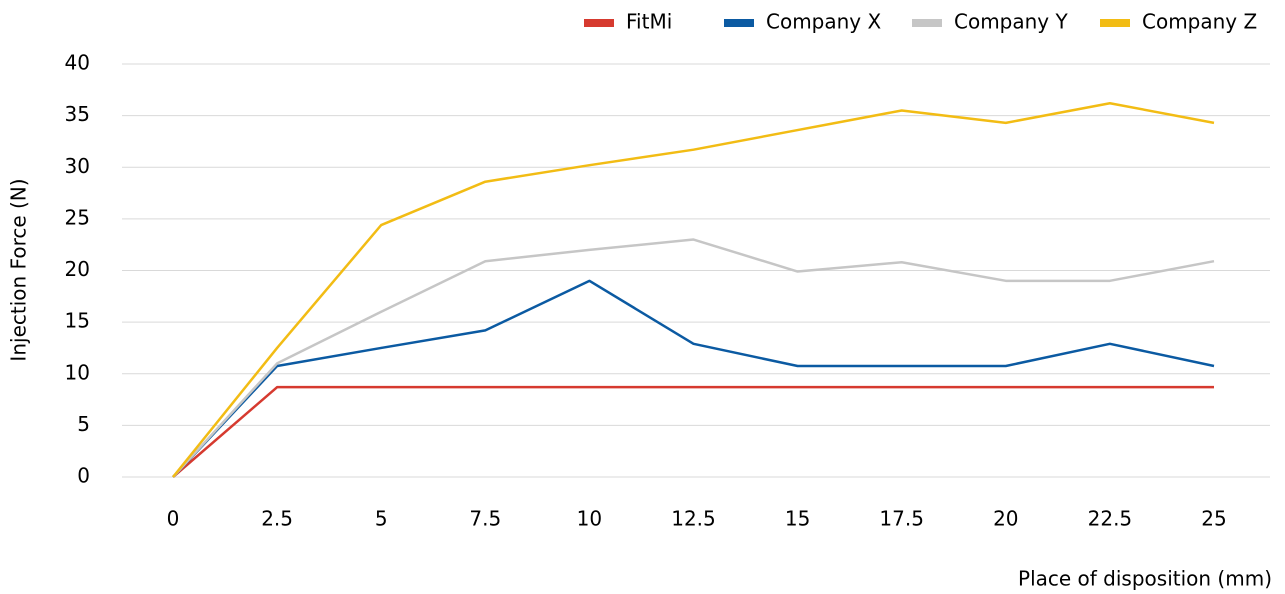  What do you see at coordinates (693, 431) in the screenshot?
I see `series-line` at bounding box center [693, 431].